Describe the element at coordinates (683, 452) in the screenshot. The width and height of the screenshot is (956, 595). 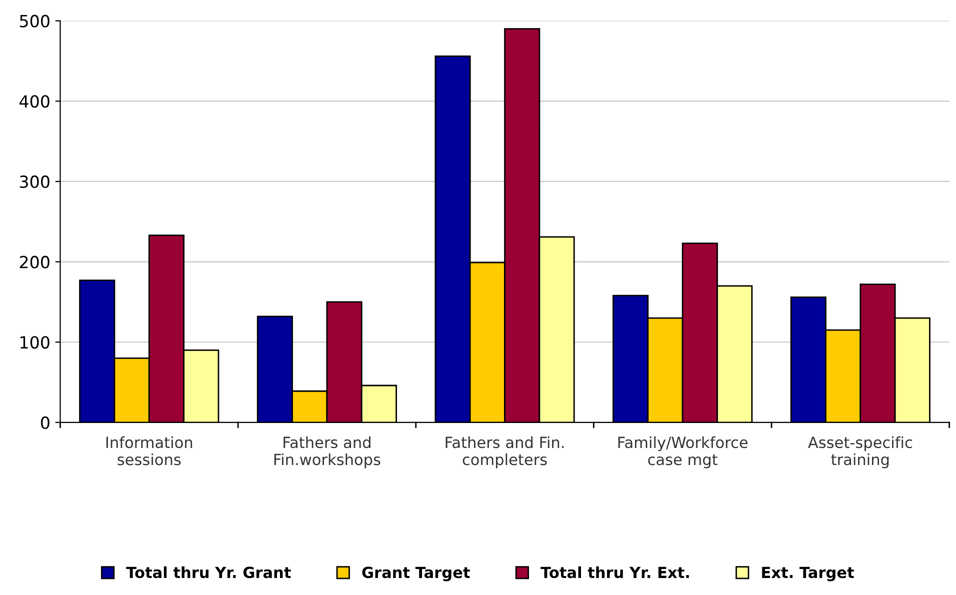
I see `x-tick-label: Family/Workforce case mgt` at that location.